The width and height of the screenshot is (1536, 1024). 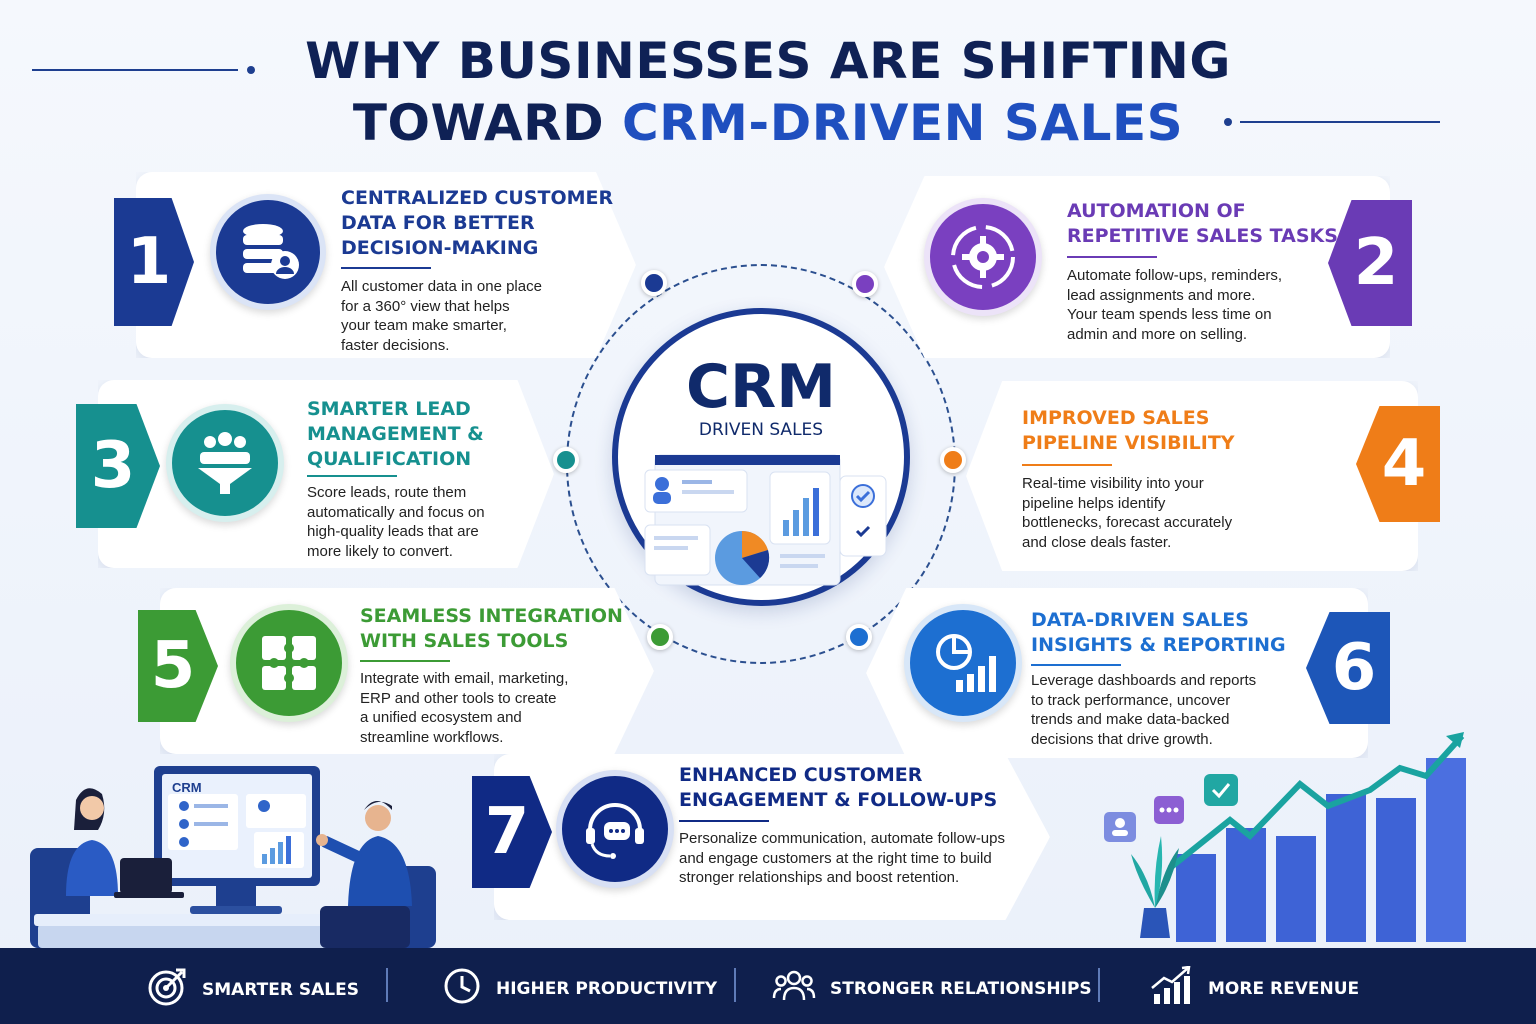 What do you see at coordinates (395, 434) in the screenshot?
I see `card-title-3: Smarter Lead Management & Qualification` at bounding box center [395, 434].